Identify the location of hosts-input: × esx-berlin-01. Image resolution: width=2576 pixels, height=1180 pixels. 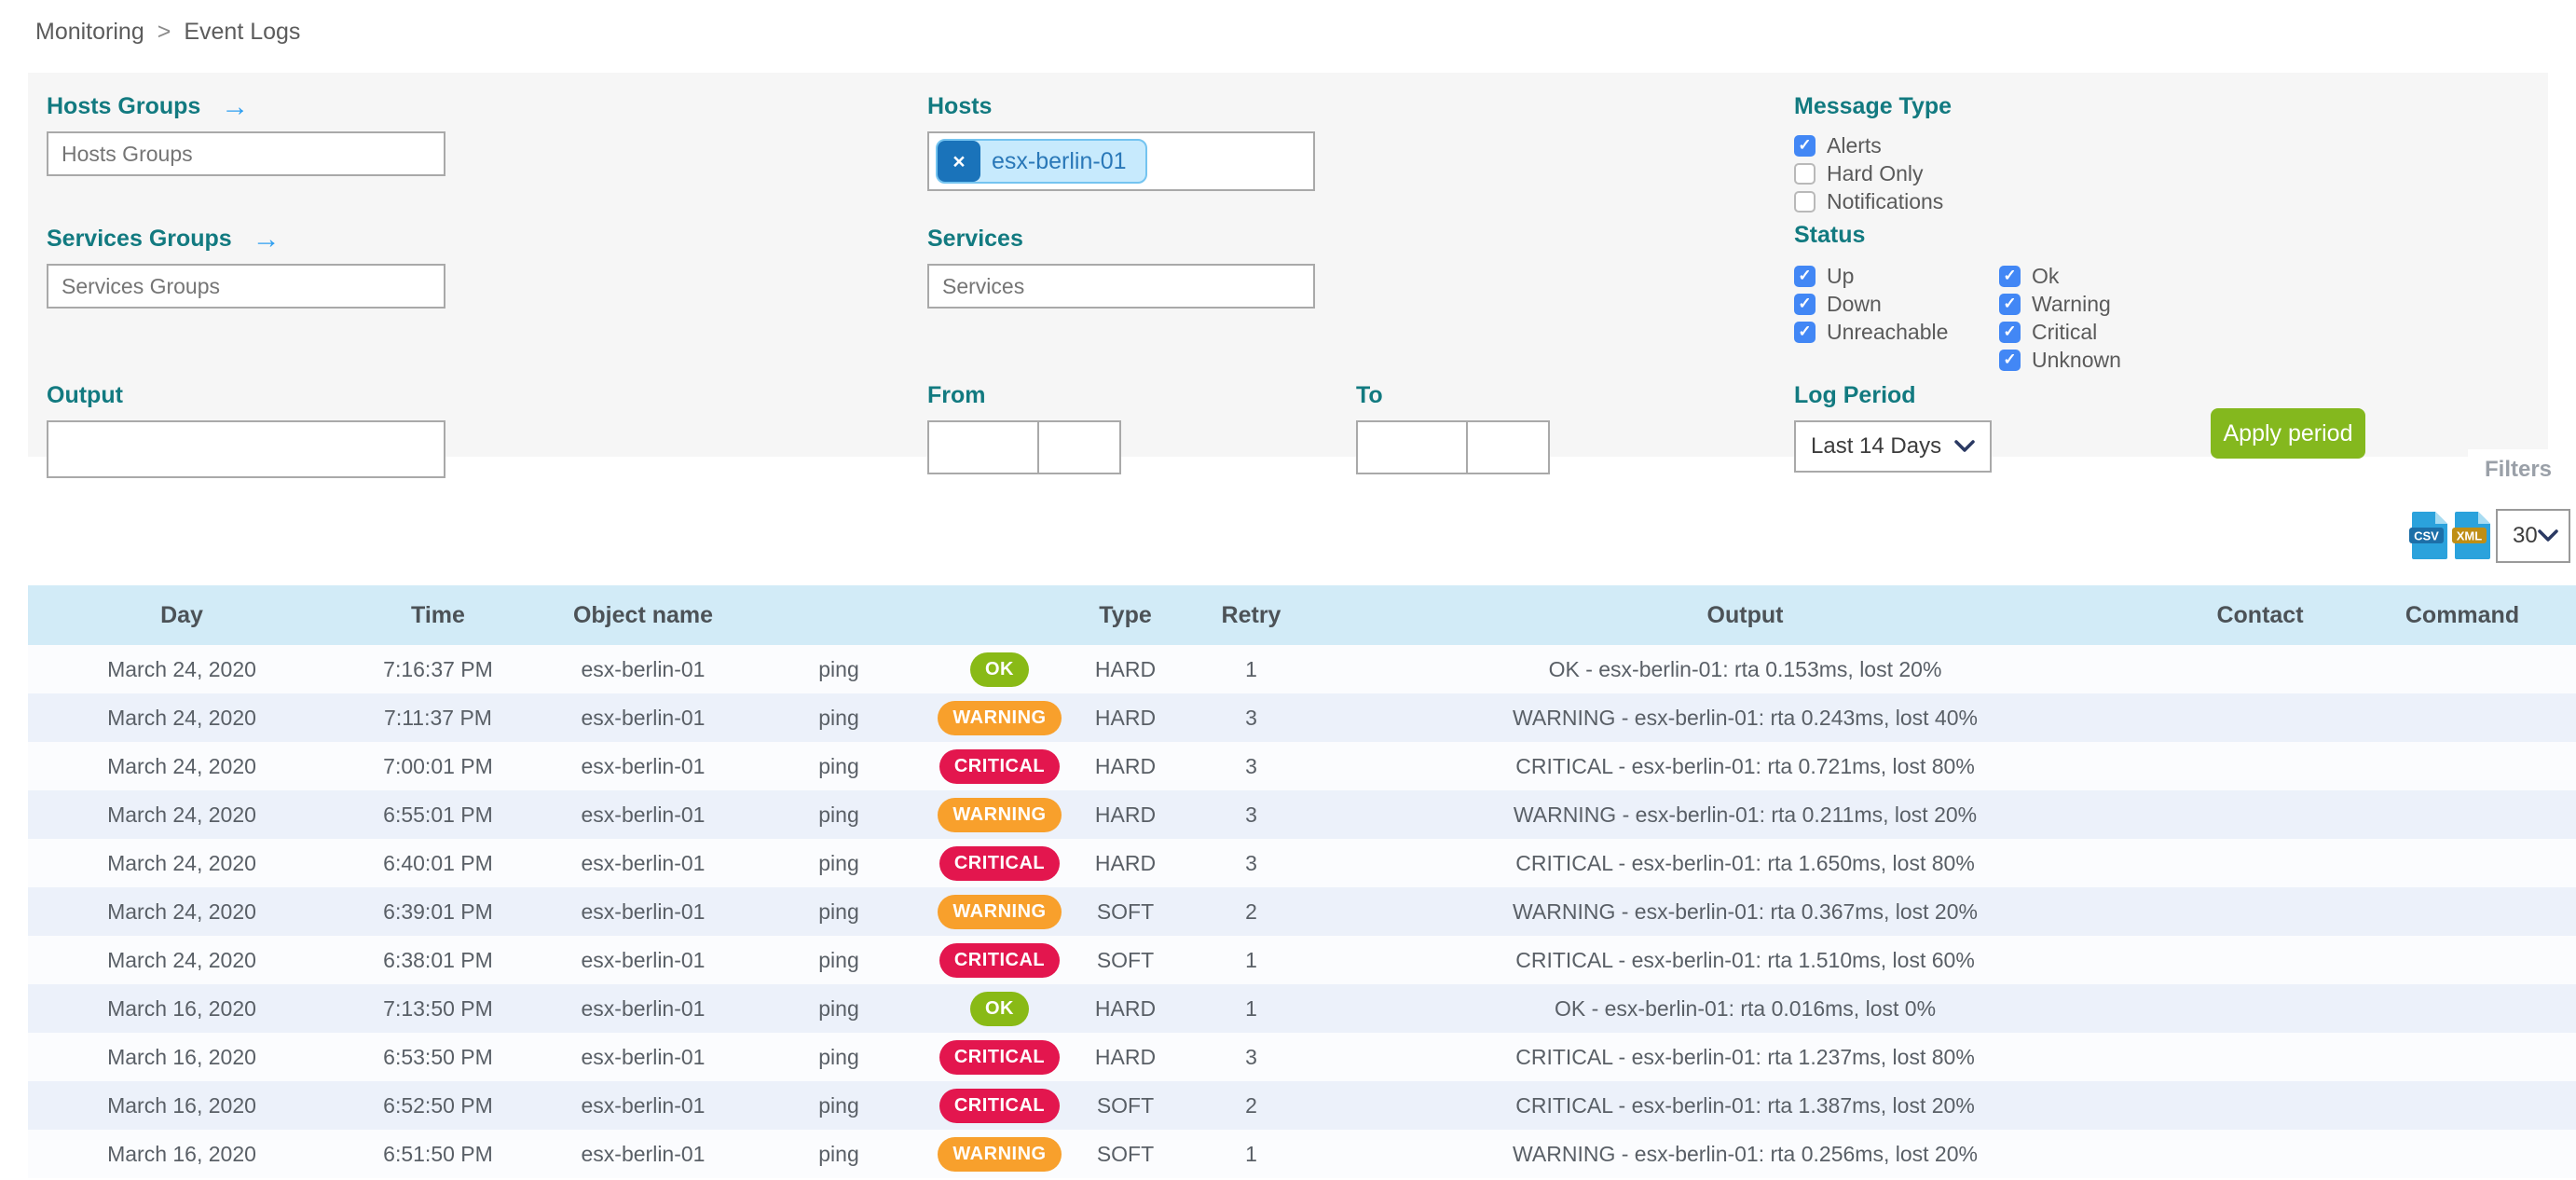
(1121, 161).